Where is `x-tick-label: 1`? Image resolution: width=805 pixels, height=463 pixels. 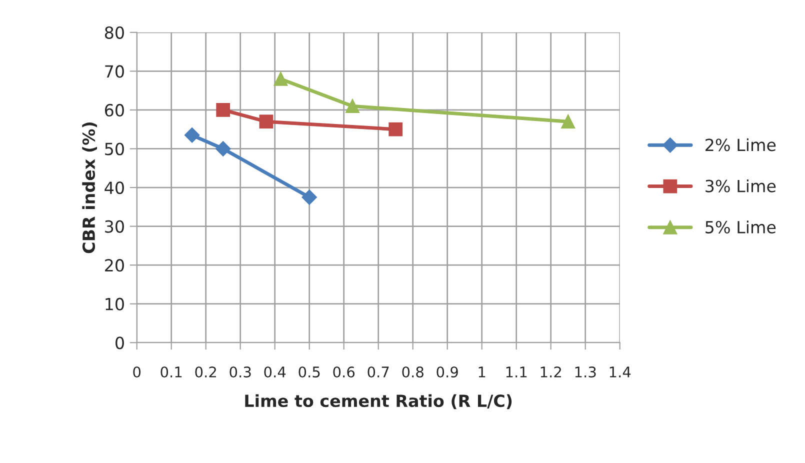 x-tick-label: 1 is located at coordinates (482, 372).